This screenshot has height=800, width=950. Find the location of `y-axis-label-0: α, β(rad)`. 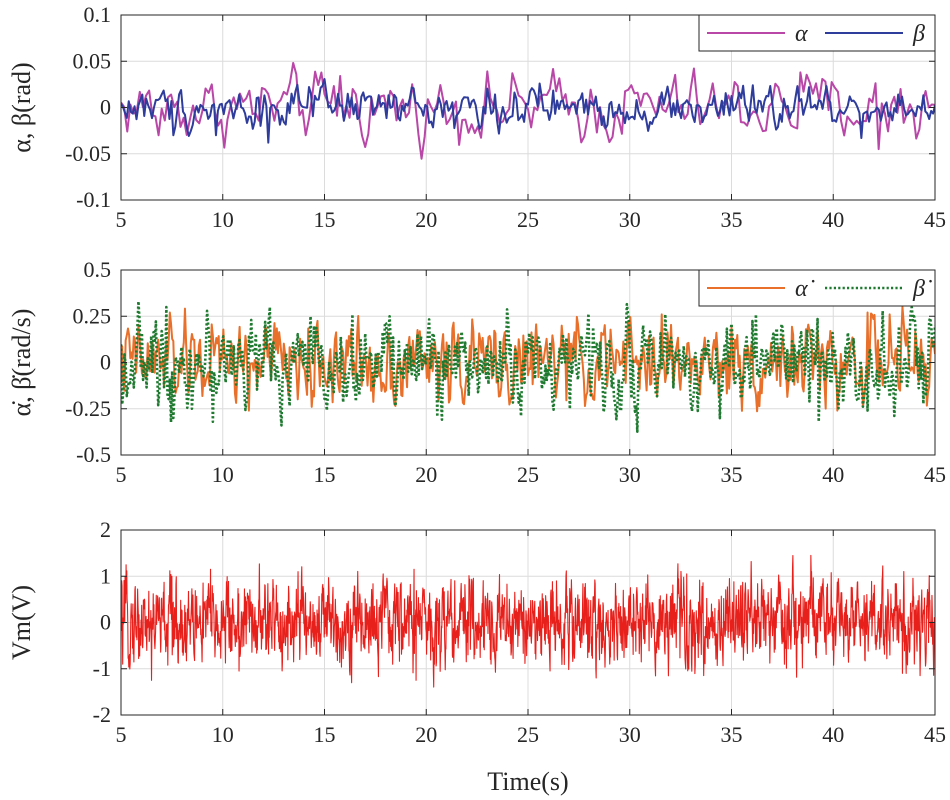

y-axis-label-0: α, β(rad) is located at coordinates (21, 107).